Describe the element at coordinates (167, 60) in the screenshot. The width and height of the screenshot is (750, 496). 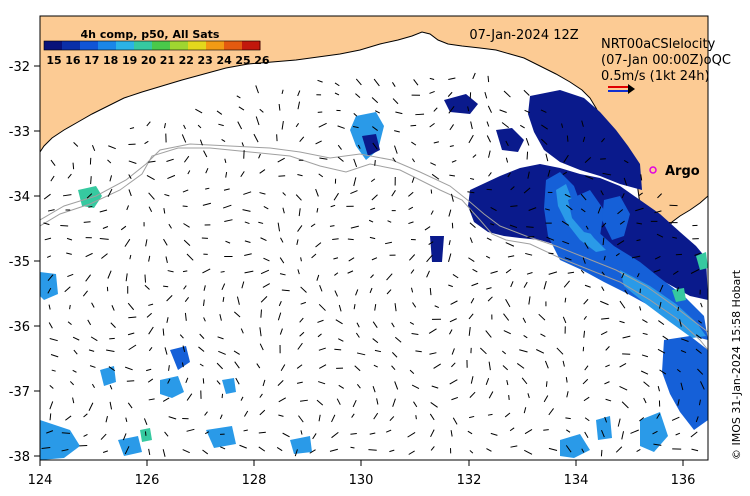
I see `colorbar-tick-label: 21` at that location.